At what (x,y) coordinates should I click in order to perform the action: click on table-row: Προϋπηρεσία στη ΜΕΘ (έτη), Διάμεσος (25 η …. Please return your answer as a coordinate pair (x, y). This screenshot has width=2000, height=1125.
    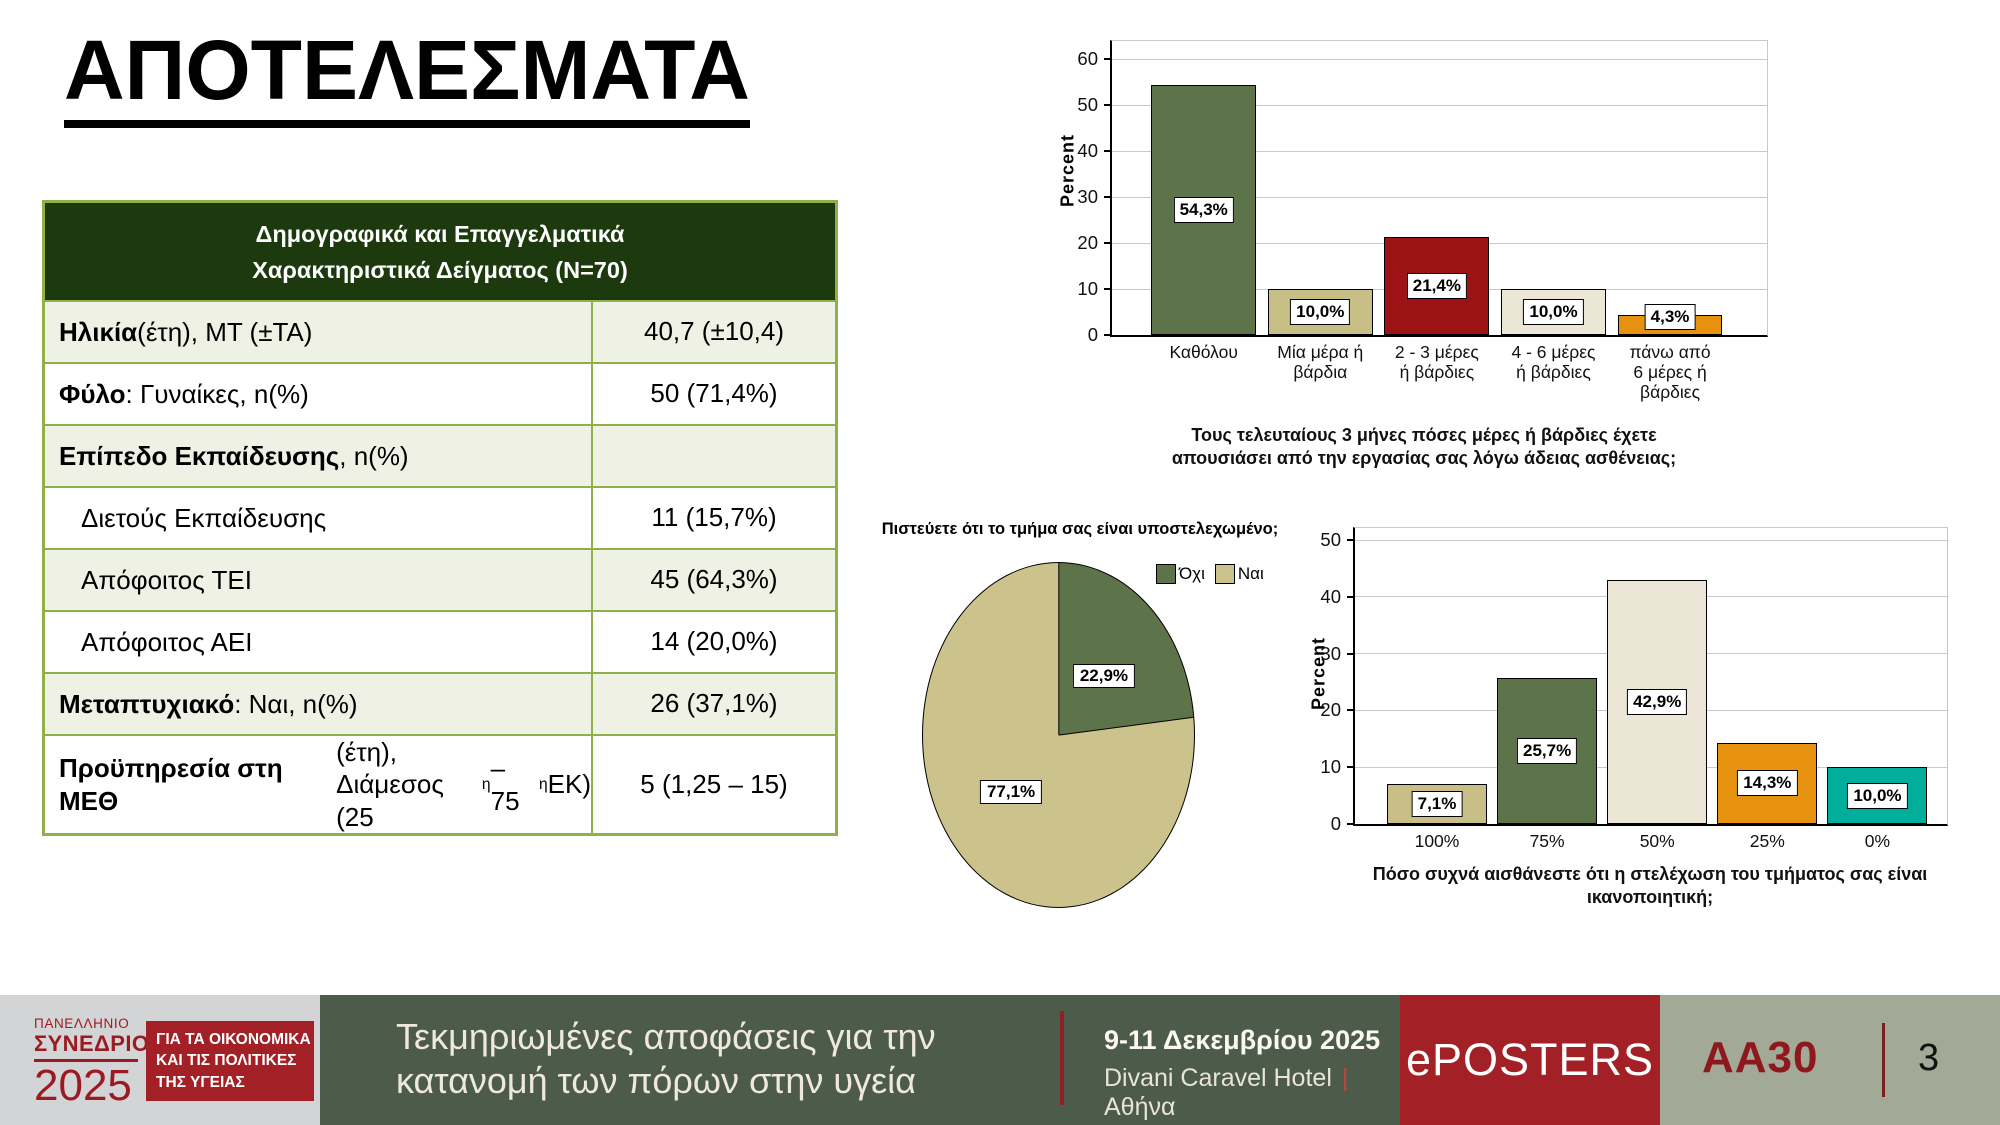
    Looking at the image, I should click on (440, 784).